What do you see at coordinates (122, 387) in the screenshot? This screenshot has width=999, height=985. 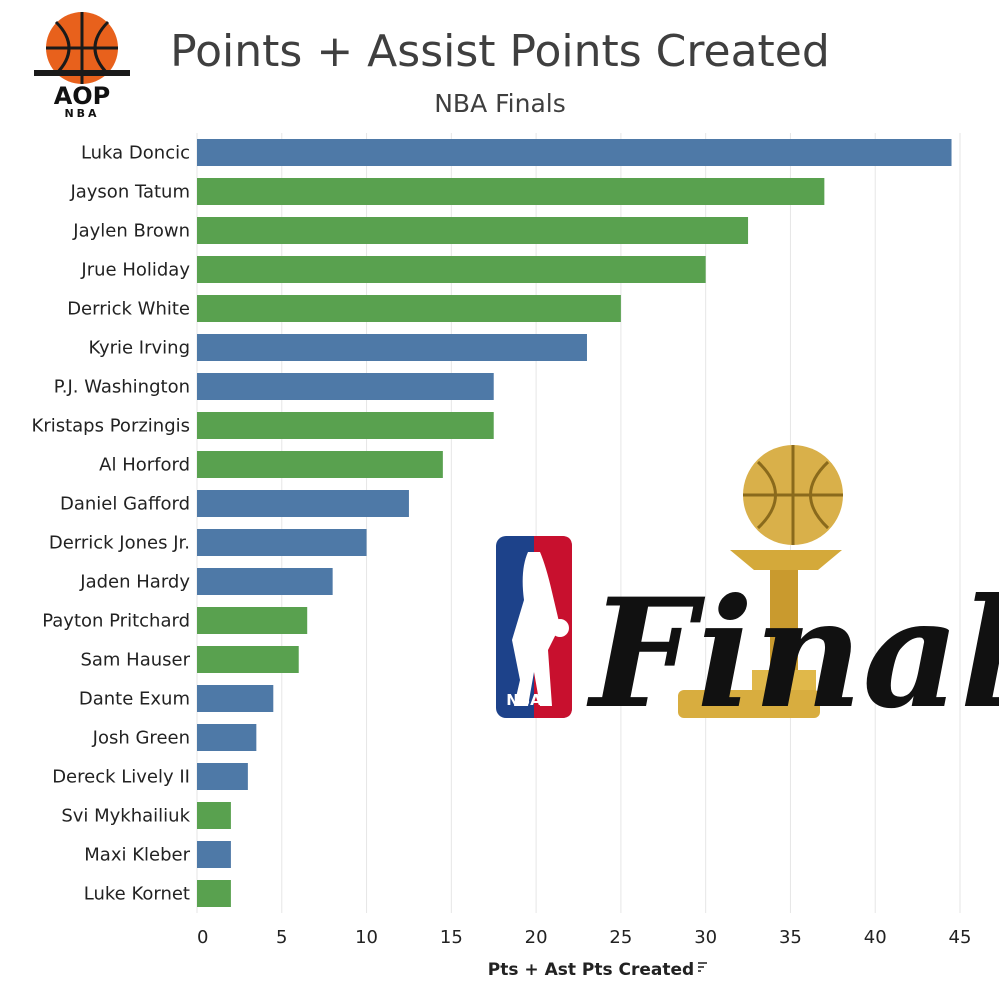 I see `category-label: P.J. Washington` at bounding box center [122, 387].